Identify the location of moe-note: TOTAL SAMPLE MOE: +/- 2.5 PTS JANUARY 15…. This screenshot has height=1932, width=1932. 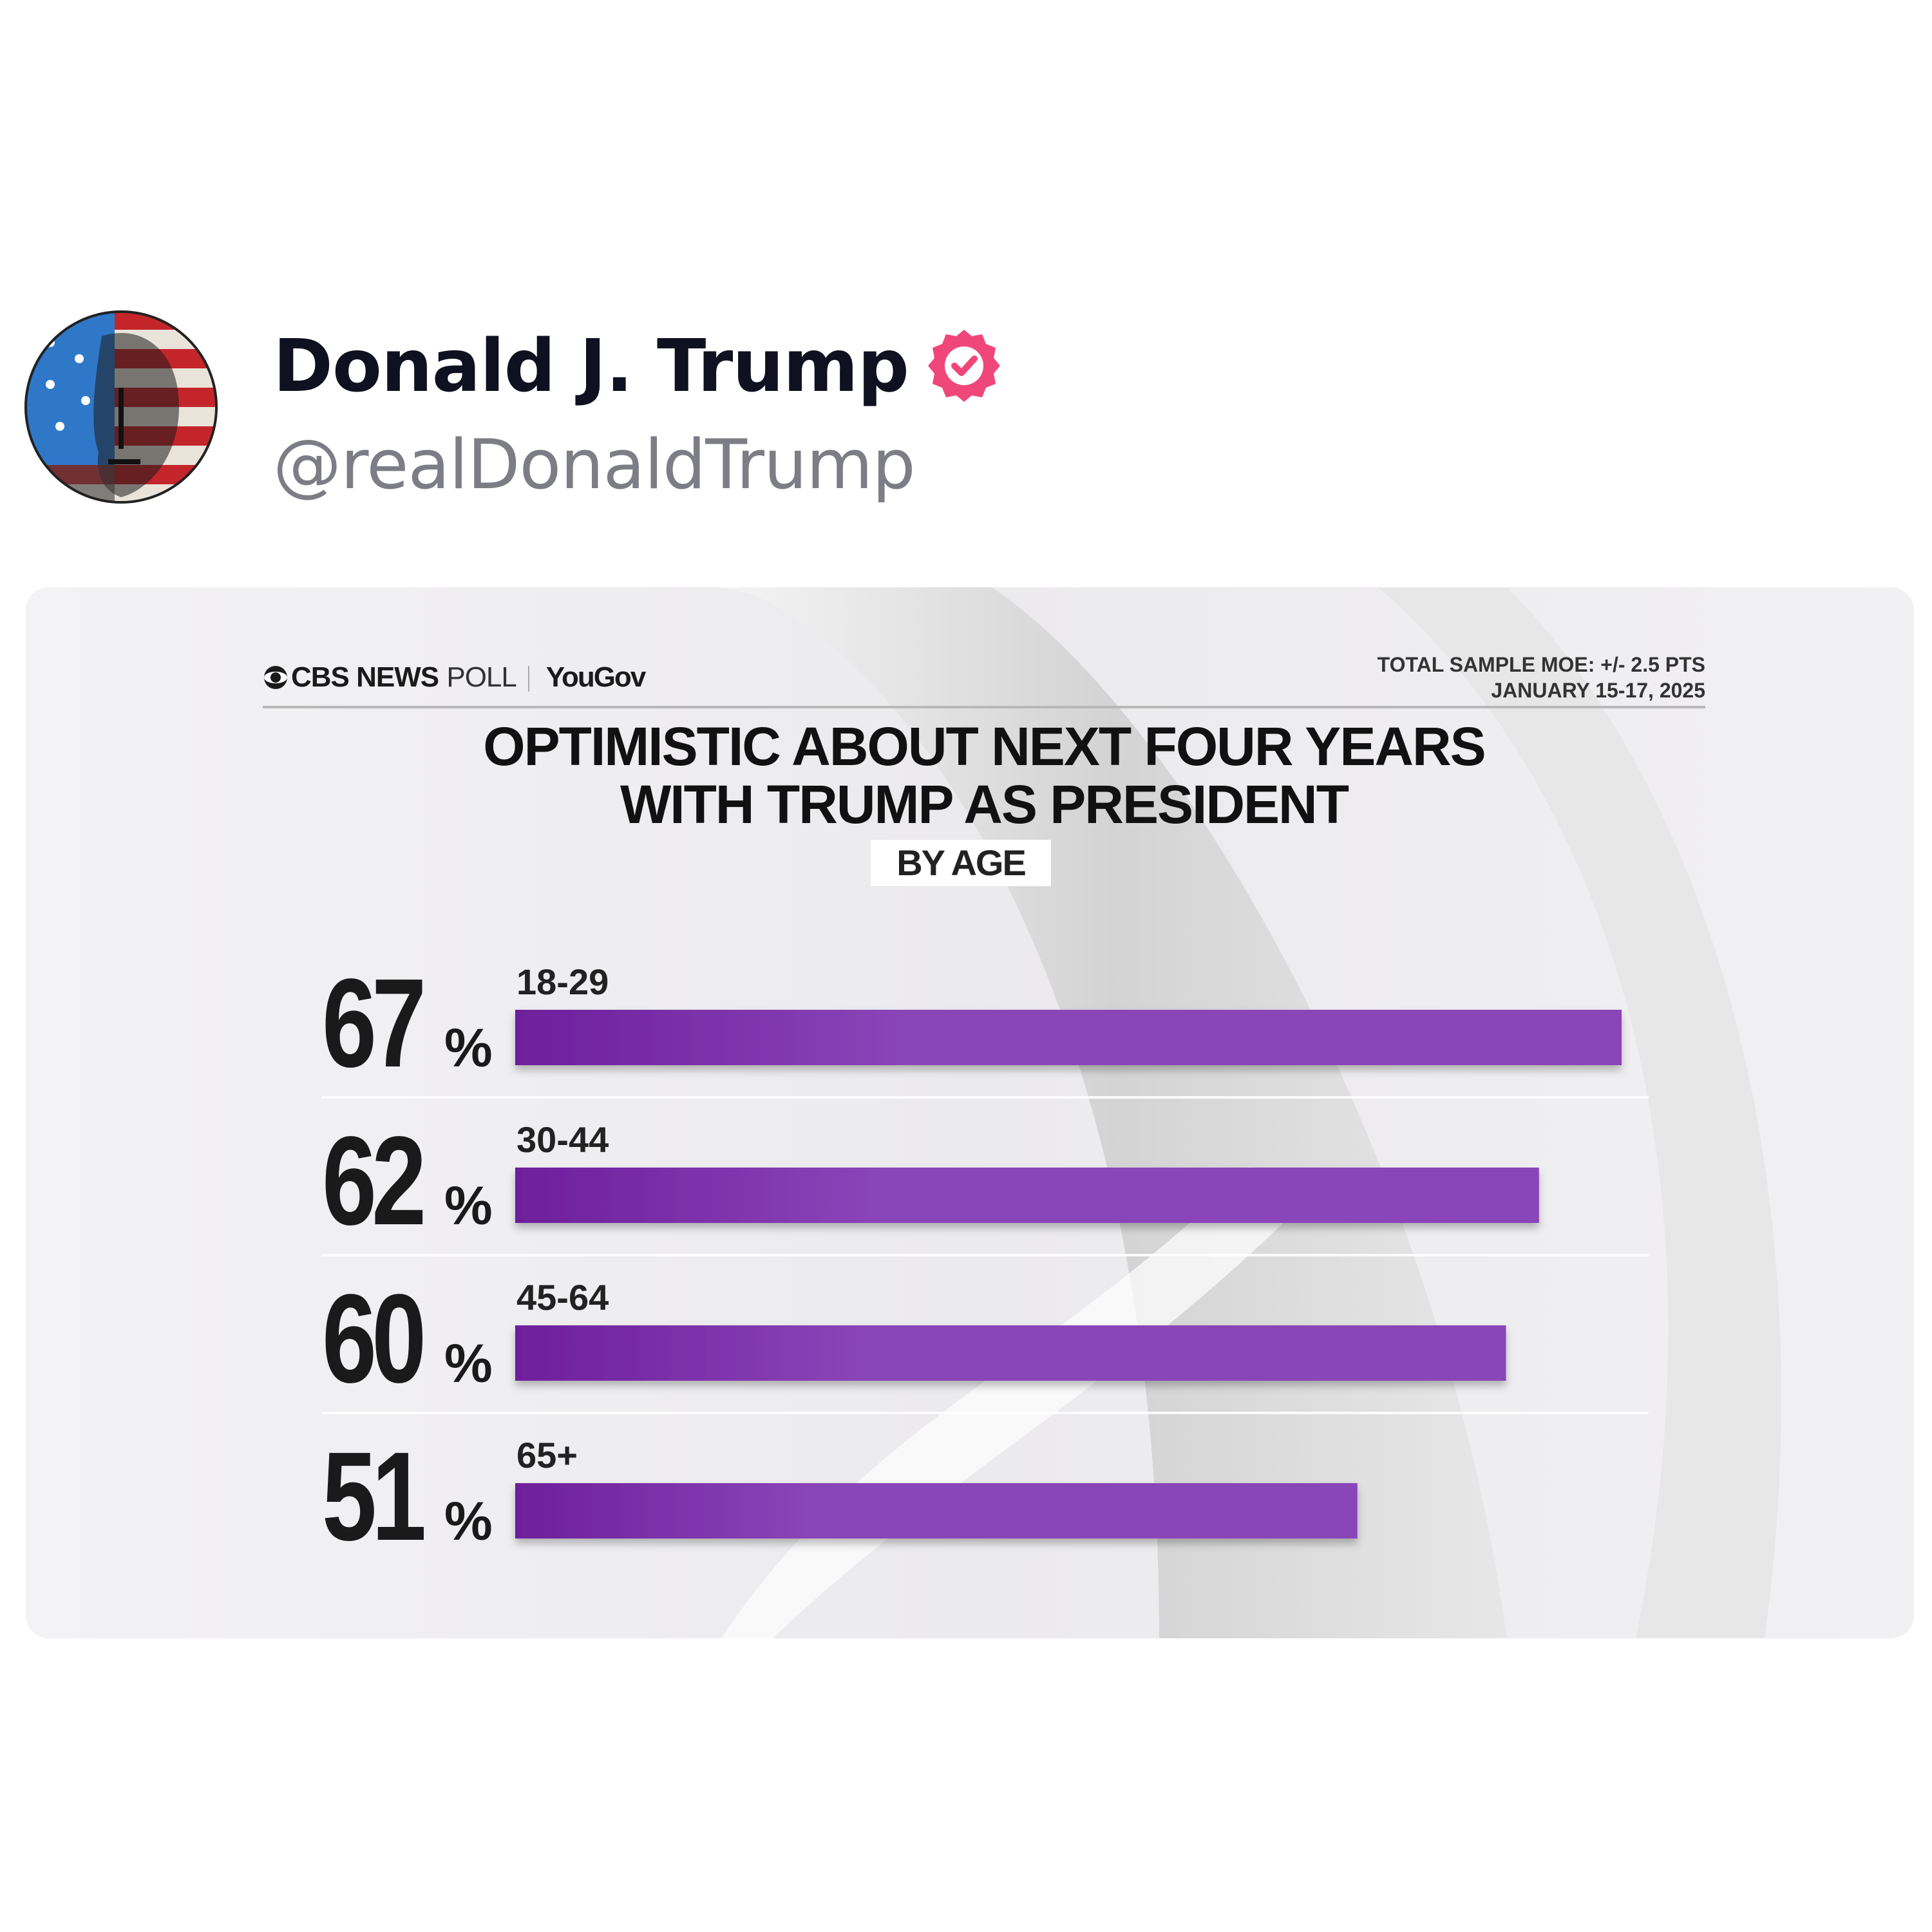
(1541, 678).